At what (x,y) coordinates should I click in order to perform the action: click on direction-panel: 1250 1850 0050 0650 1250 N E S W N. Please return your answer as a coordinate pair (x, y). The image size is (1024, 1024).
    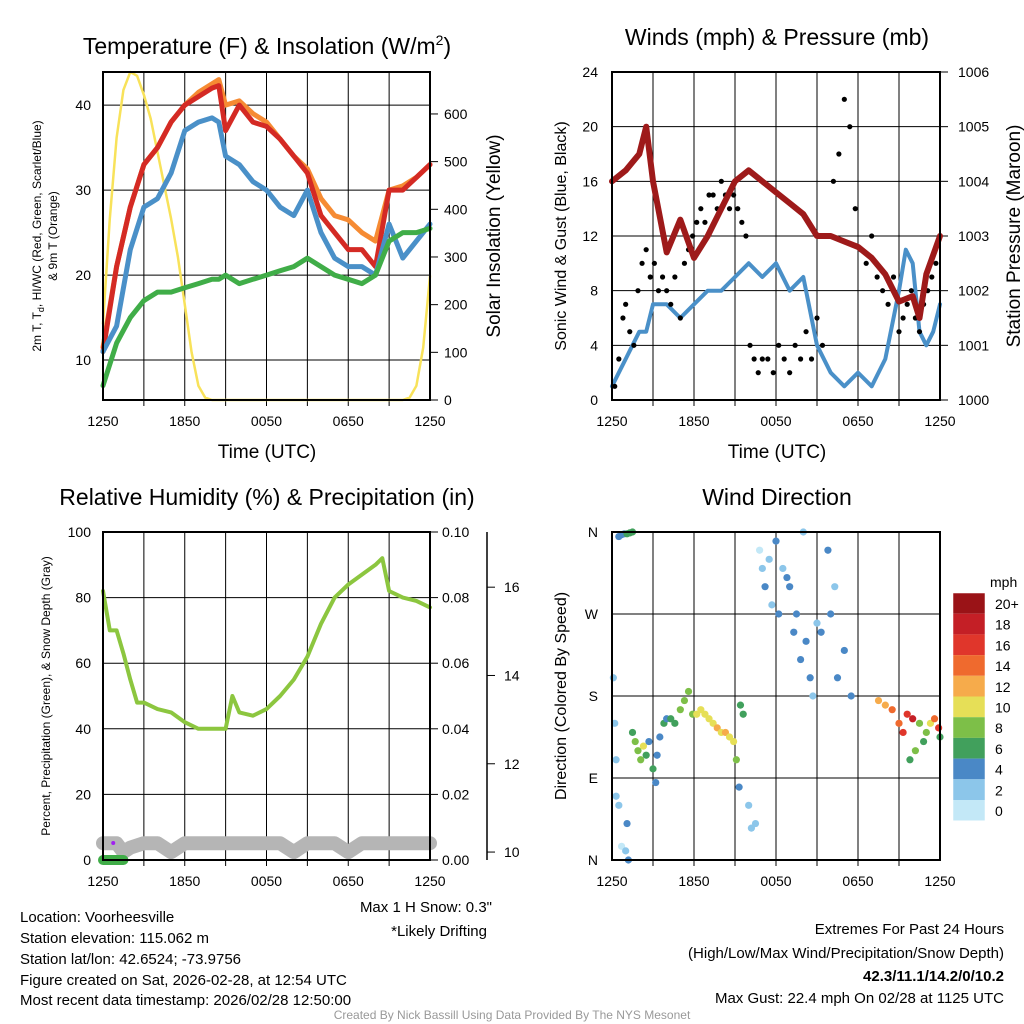
    Looking at the image, I should click on (770, 706).